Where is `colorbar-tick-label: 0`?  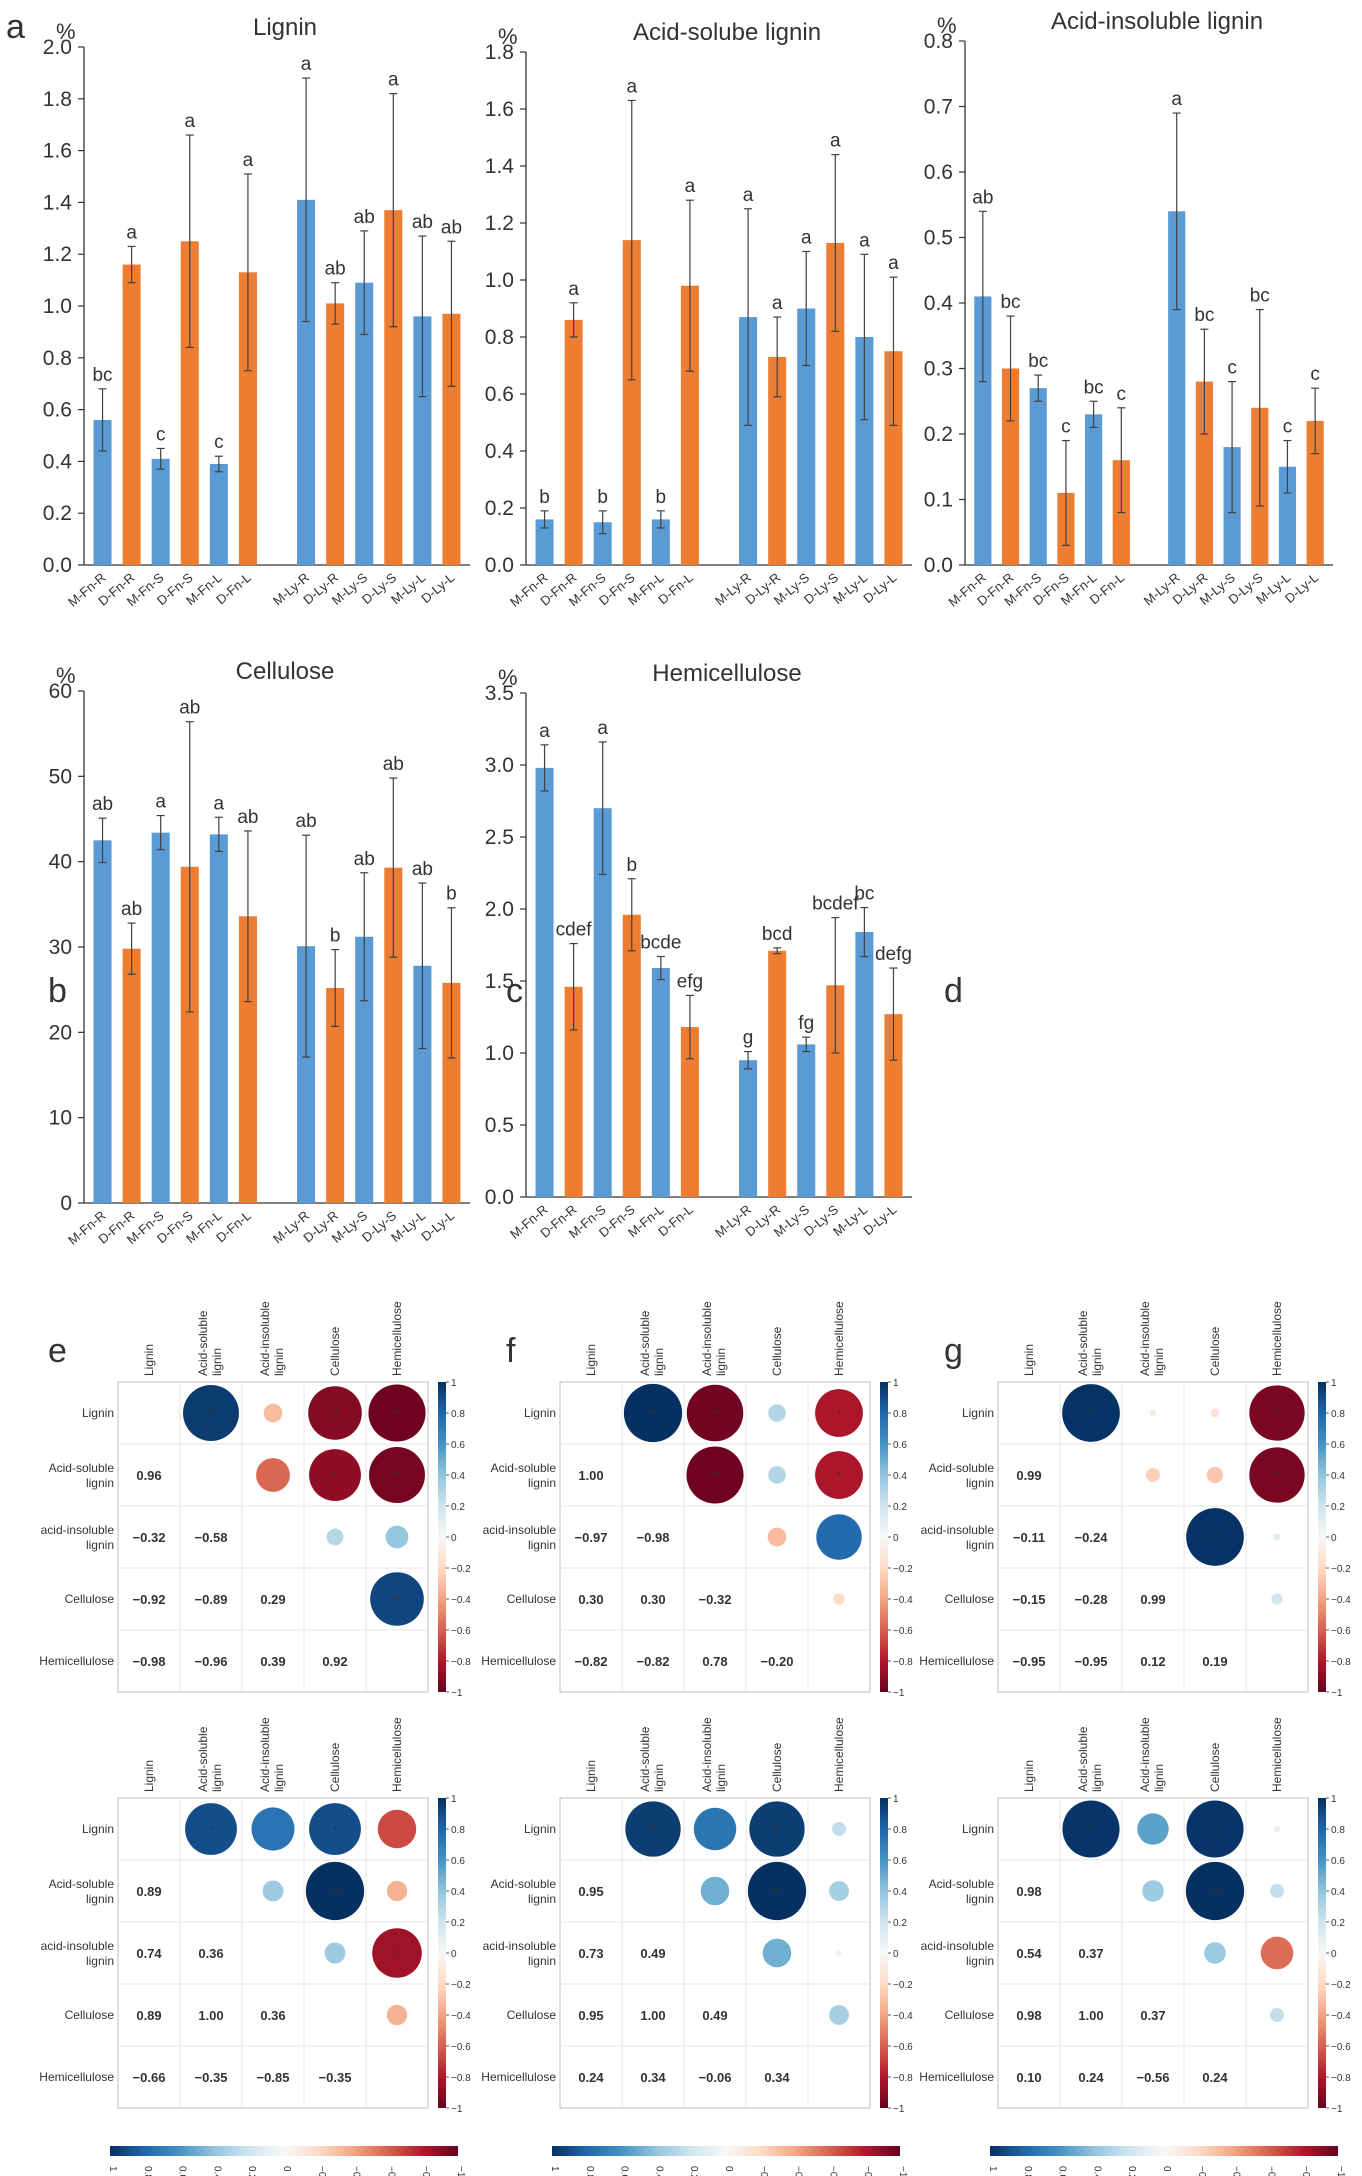 colorbar-tick-label: 0 is located at coordinates (1334, 1538).